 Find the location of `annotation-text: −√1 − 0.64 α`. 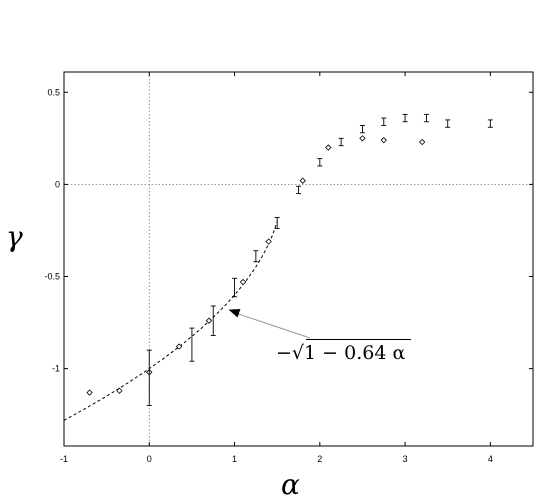

annotation-text: −√1 − 0.64 α is located at coordinates (340, 353).